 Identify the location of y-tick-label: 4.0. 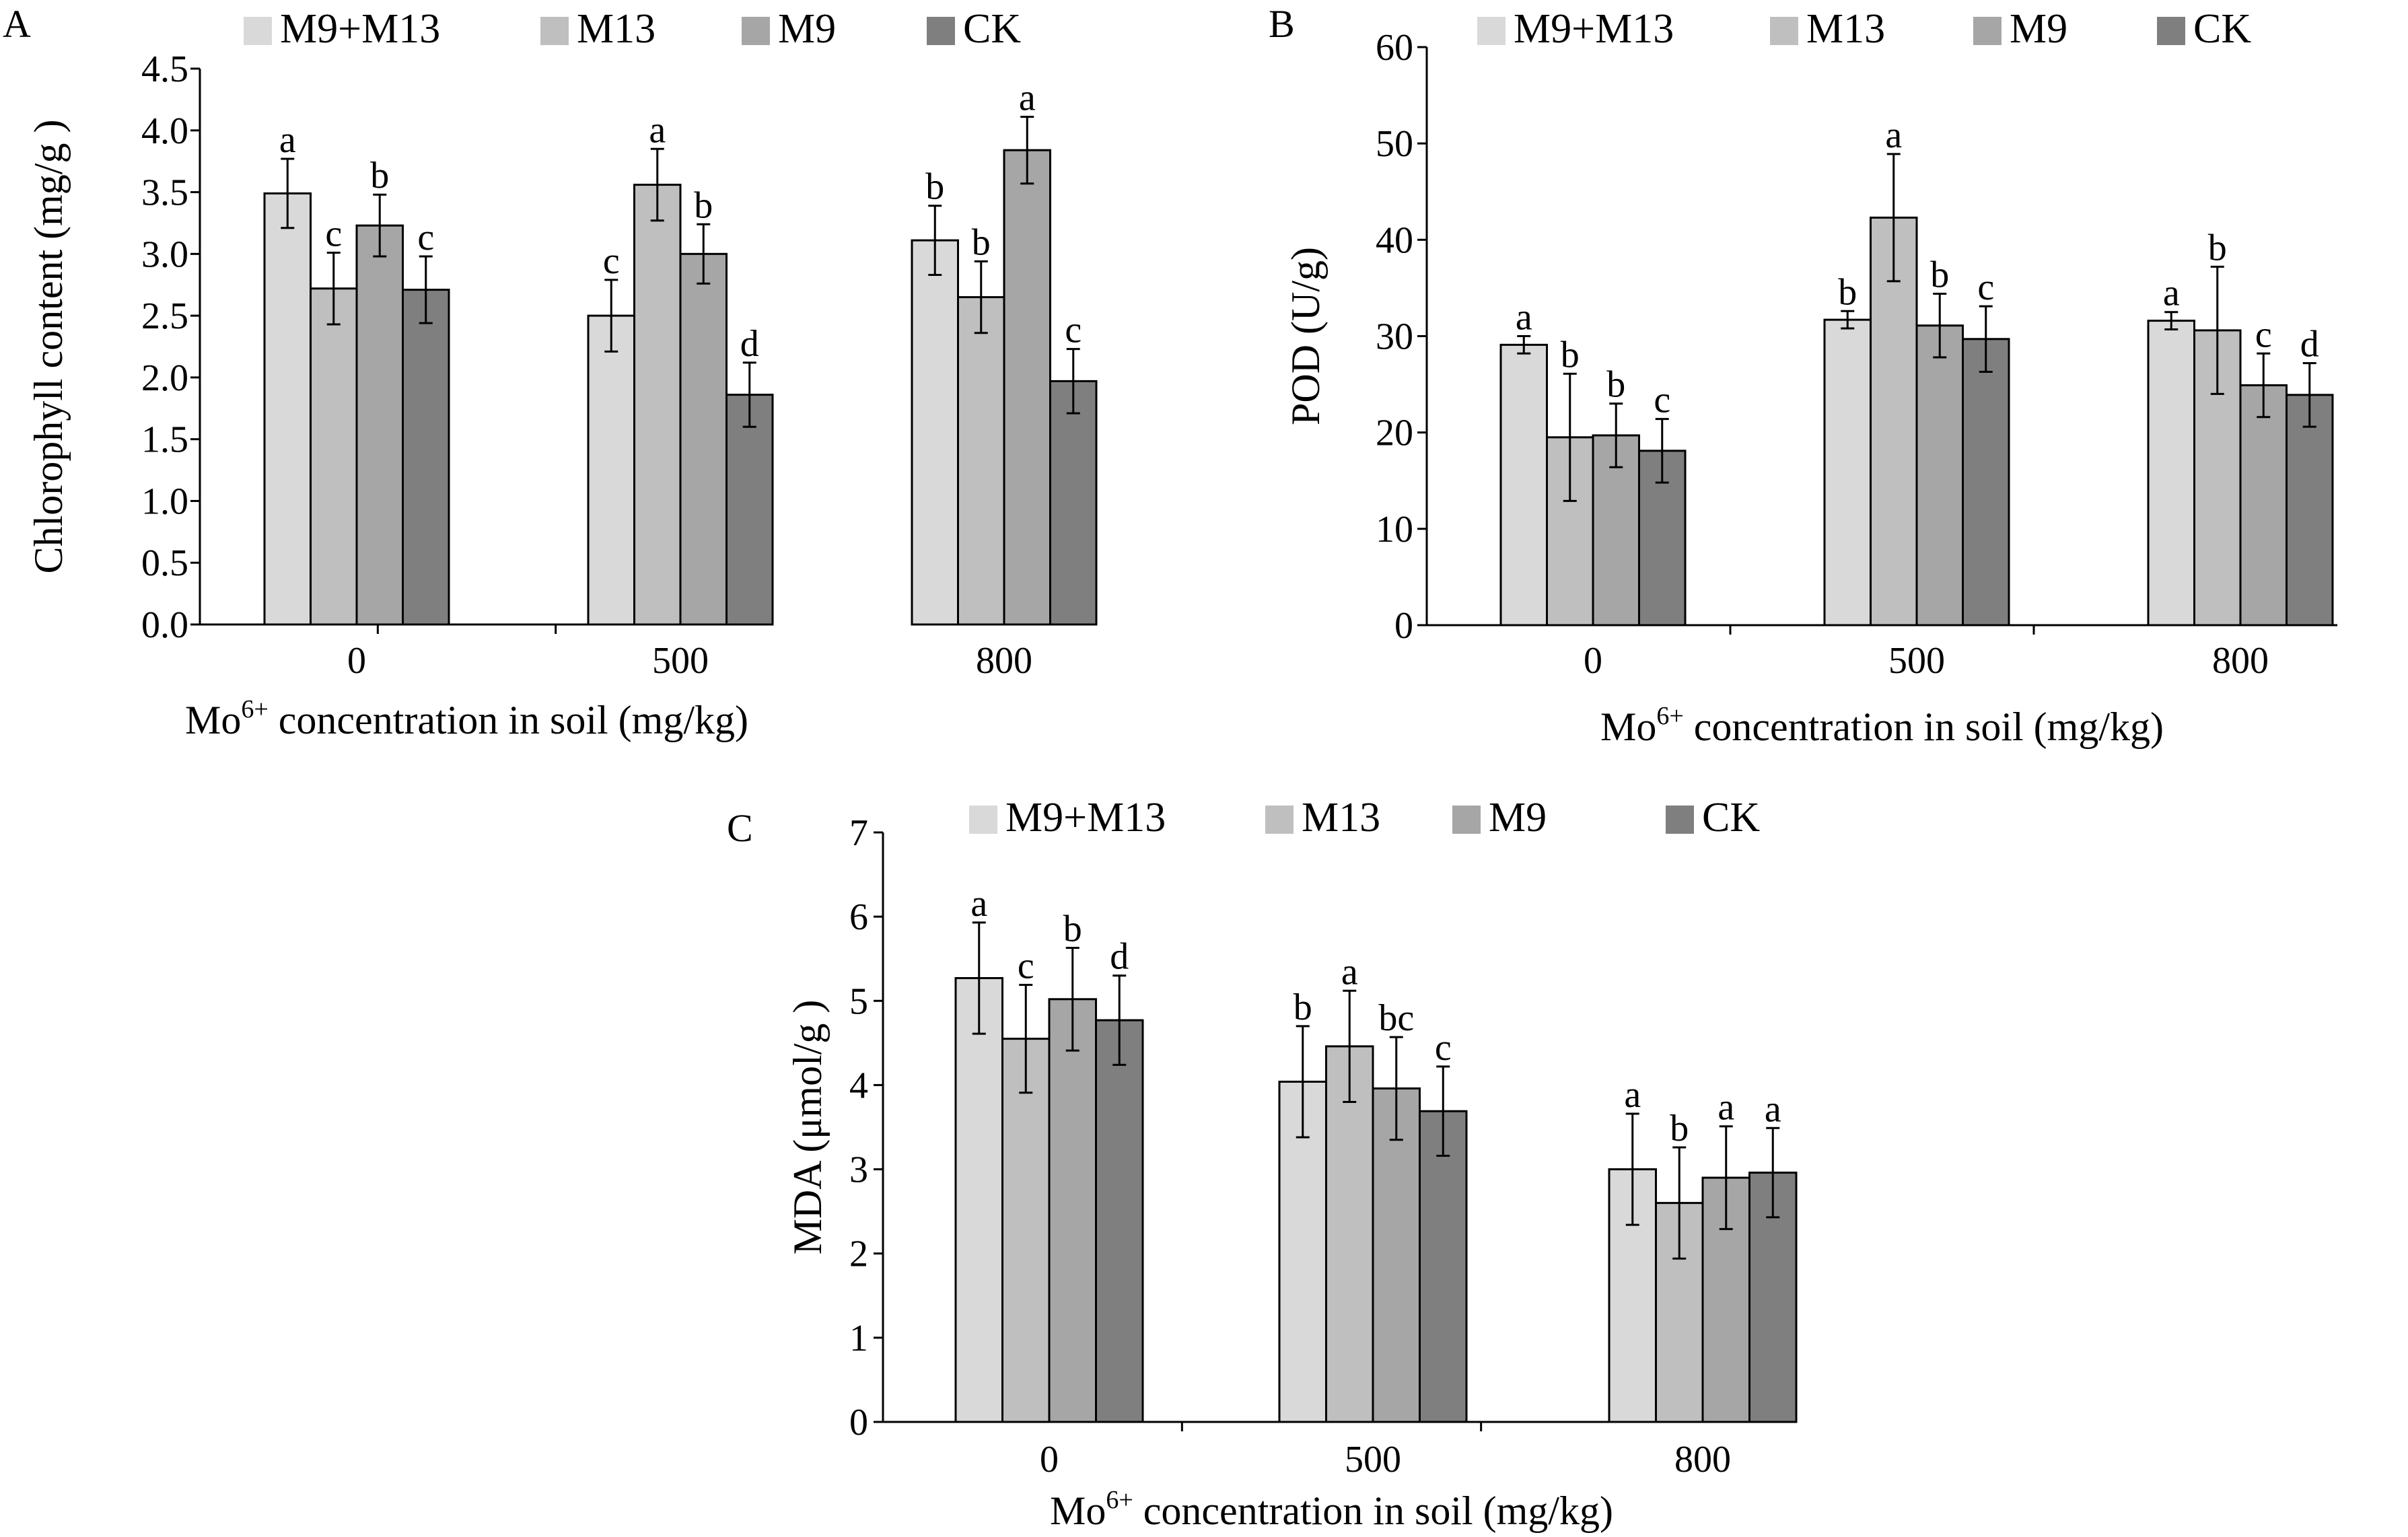
(164, 131).